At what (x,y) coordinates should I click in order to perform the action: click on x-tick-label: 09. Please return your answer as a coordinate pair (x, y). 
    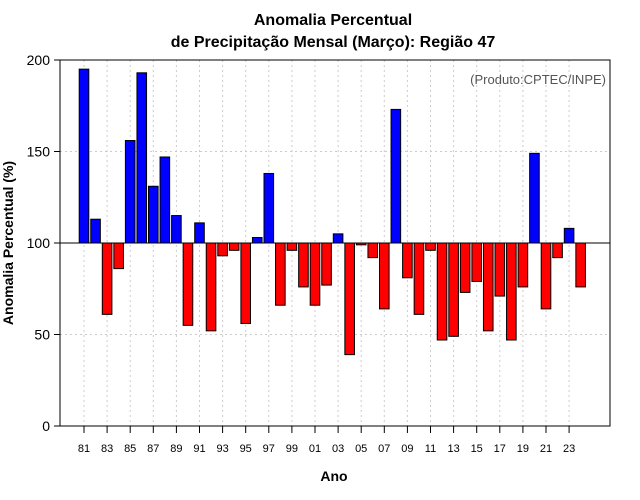
    Looking at the image, I should click on (407, 449).